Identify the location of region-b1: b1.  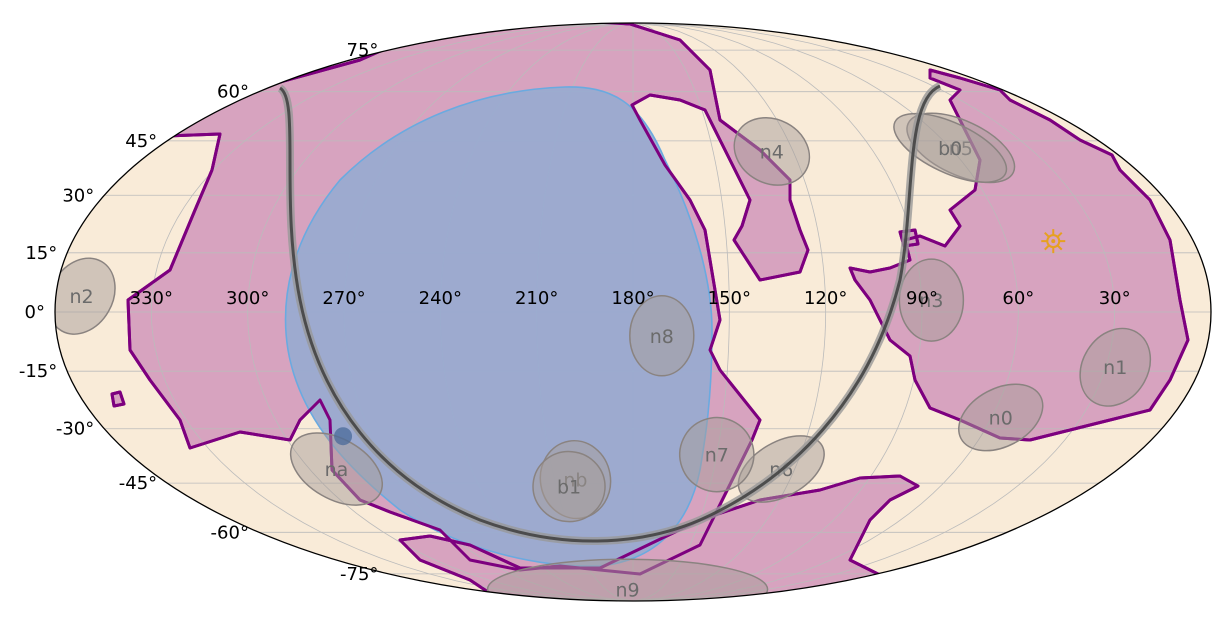
(569, 486).